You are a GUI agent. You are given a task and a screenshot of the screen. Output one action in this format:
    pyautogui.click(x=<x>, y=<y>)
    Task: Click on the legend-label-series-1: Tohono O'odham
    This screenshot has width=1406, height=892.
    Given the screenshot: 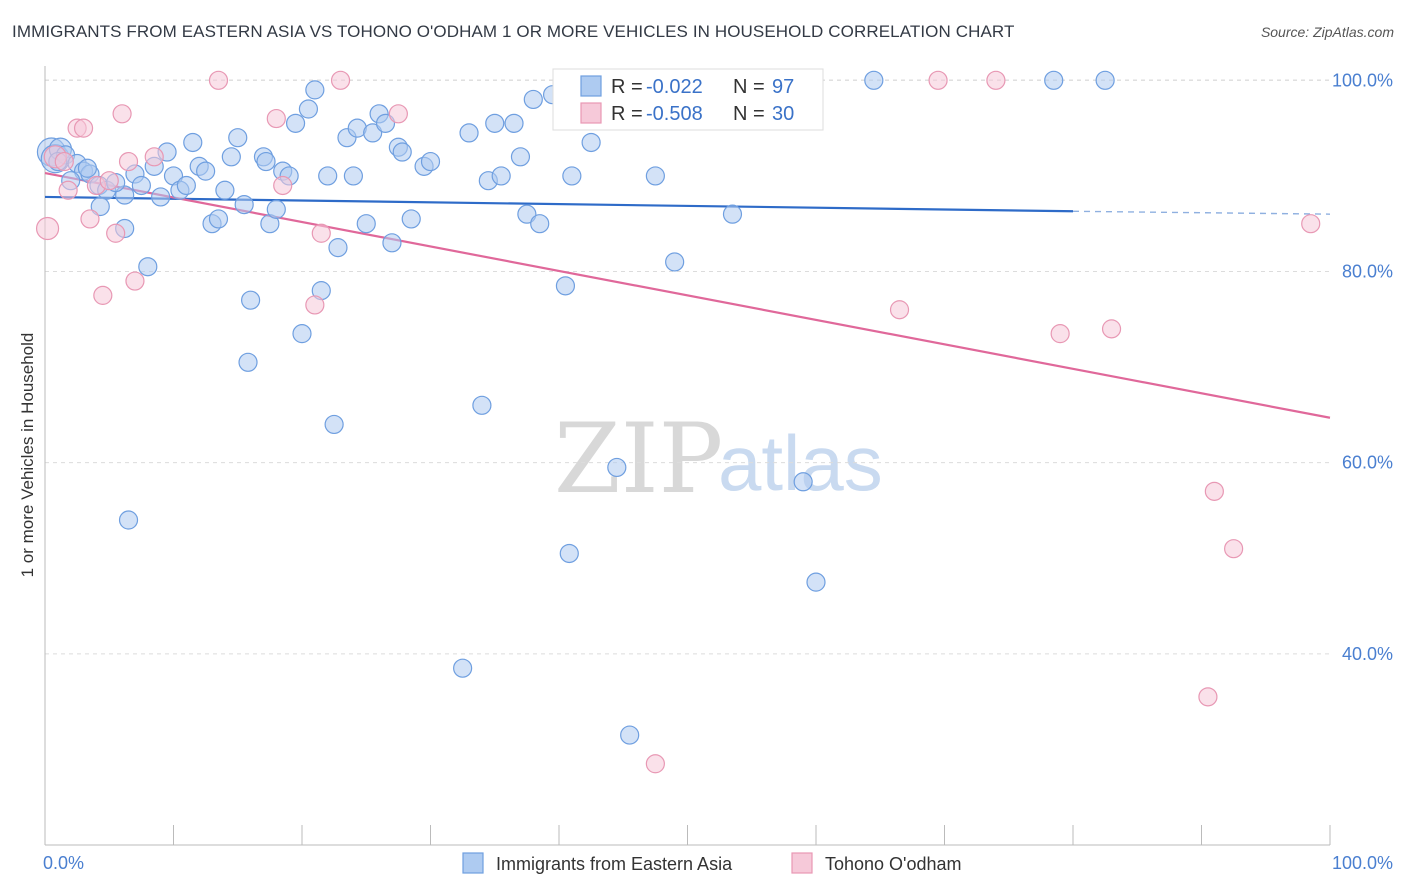 What is the action you would take?
    pyautogui.click(x=893, y=864)
    